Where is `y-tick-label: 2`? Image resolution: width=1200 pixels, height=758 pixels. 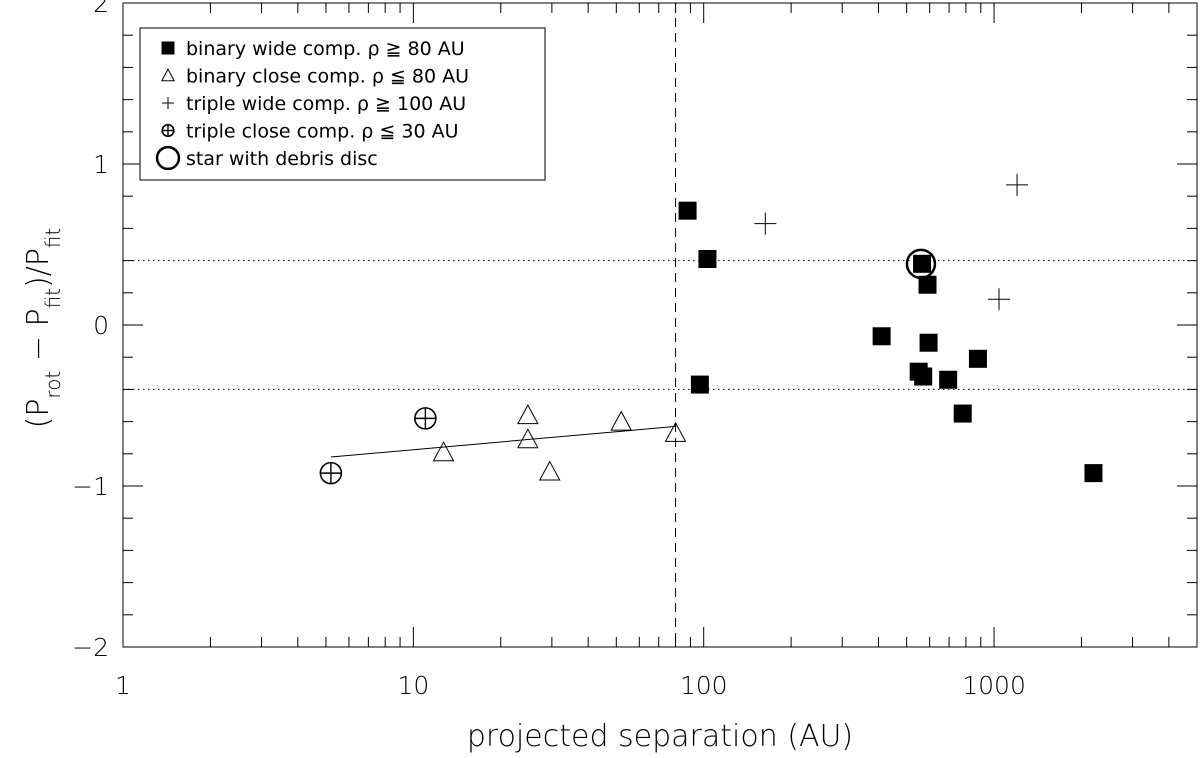 y-tick-label: 2 is located at coordinates (101, 9).